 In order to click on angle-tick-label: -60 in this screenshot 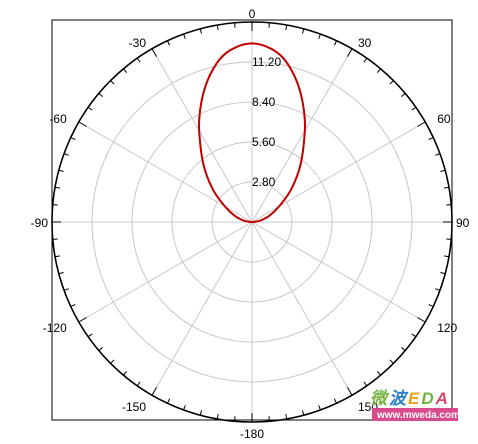, I will do `click(58, 119)`.